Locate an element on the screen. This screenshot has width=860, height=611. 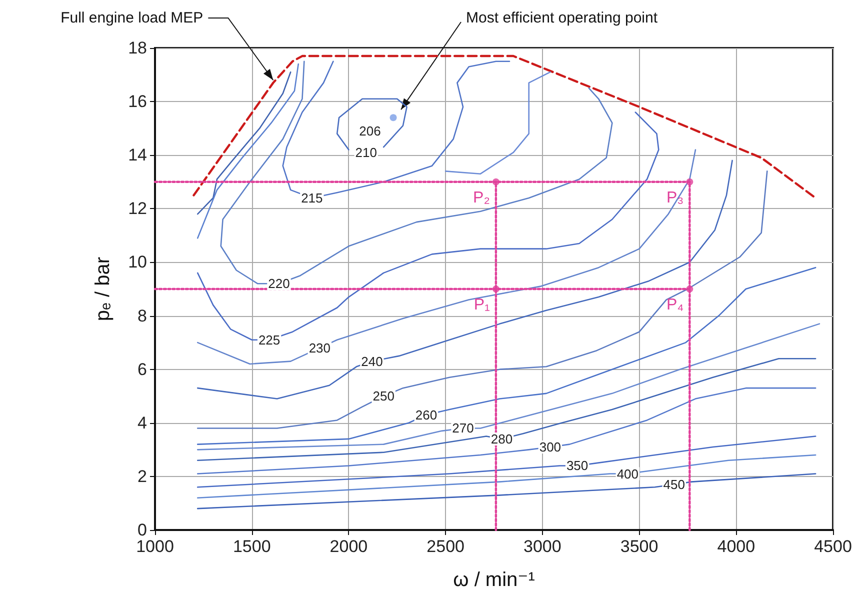
annotation: P₁ is located at coordinates (482, 305).